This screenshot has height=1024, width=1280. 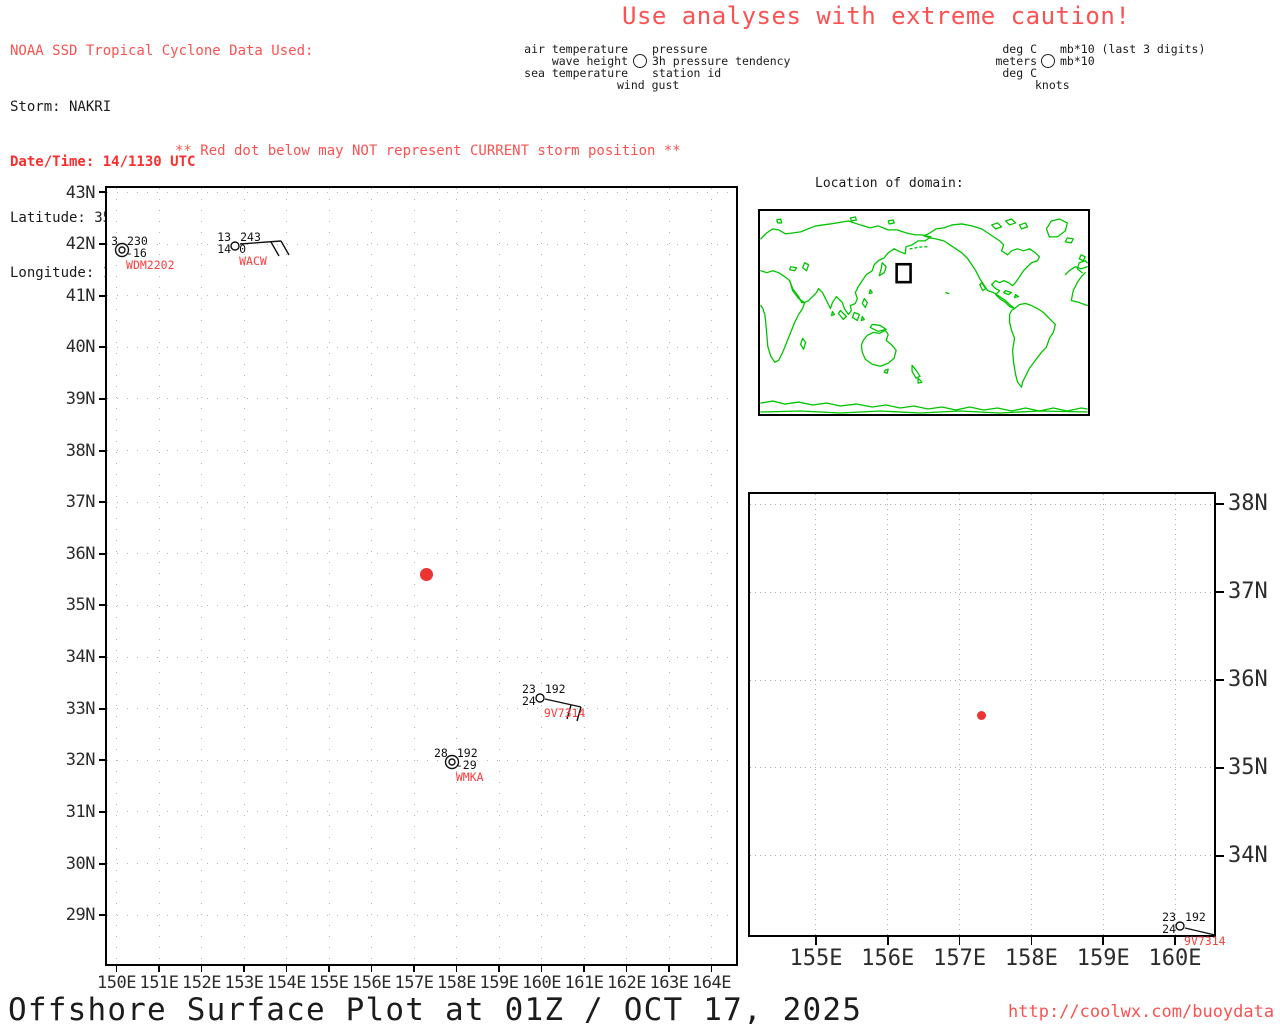 I want to click on station-pressure: 192, so click(x=555, y=688).